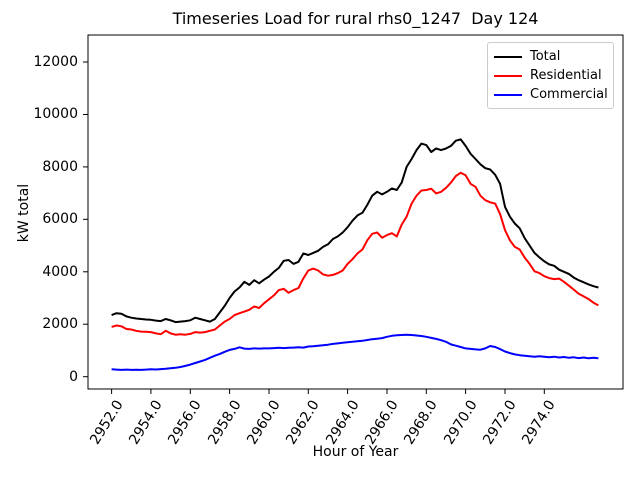 The image size is (640, 480). Describe the element at coordinates (545, 56) in the screenshot. I see `legend-label: Total` at that location.